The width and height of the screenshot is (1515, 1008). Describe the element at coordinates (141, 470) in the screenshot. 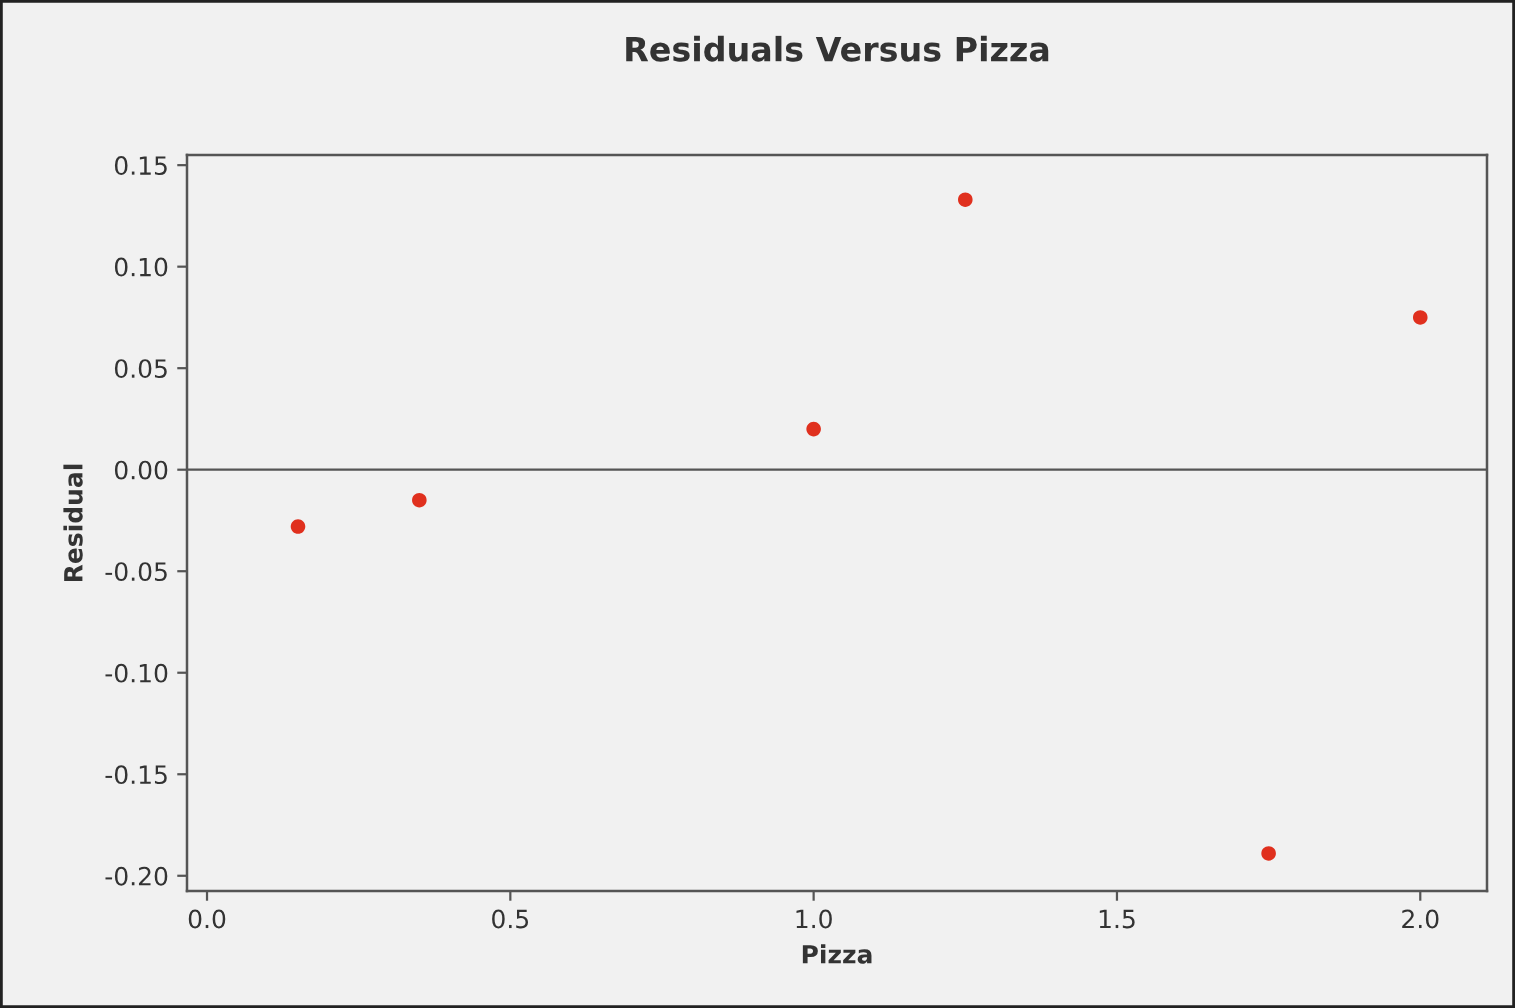

I see `y-tick-label: 0.00` at that location.